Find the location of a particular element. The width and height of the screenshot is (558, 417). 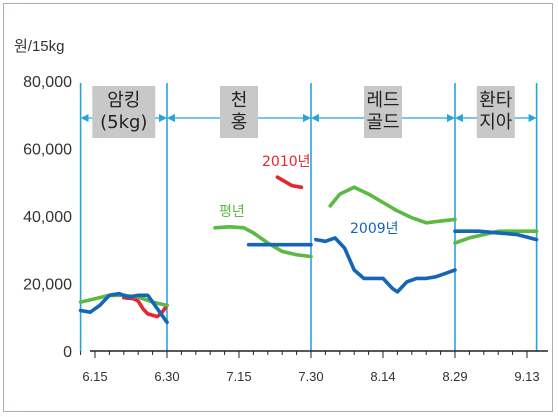

segment-label: 지아 is located at coordinates (496, 122).